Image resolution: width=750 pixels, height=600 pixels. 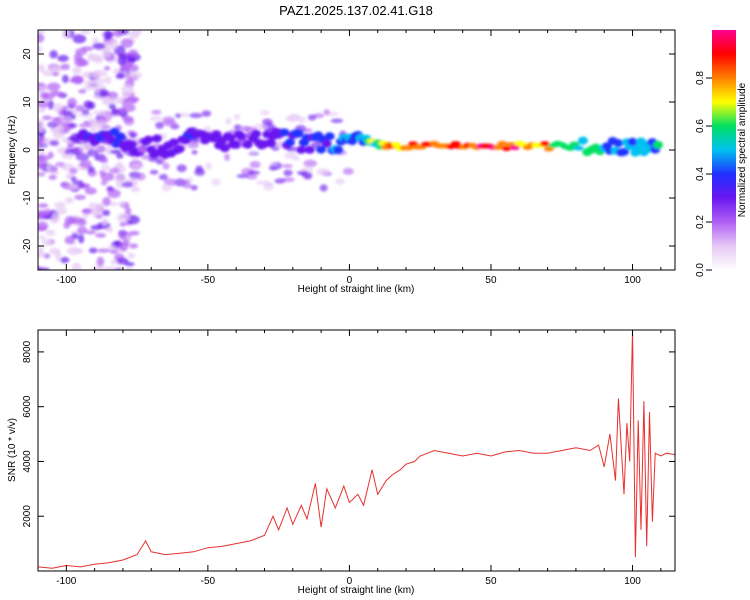 I want to click on x-tick-label: -100, so click(x=66, y=581).